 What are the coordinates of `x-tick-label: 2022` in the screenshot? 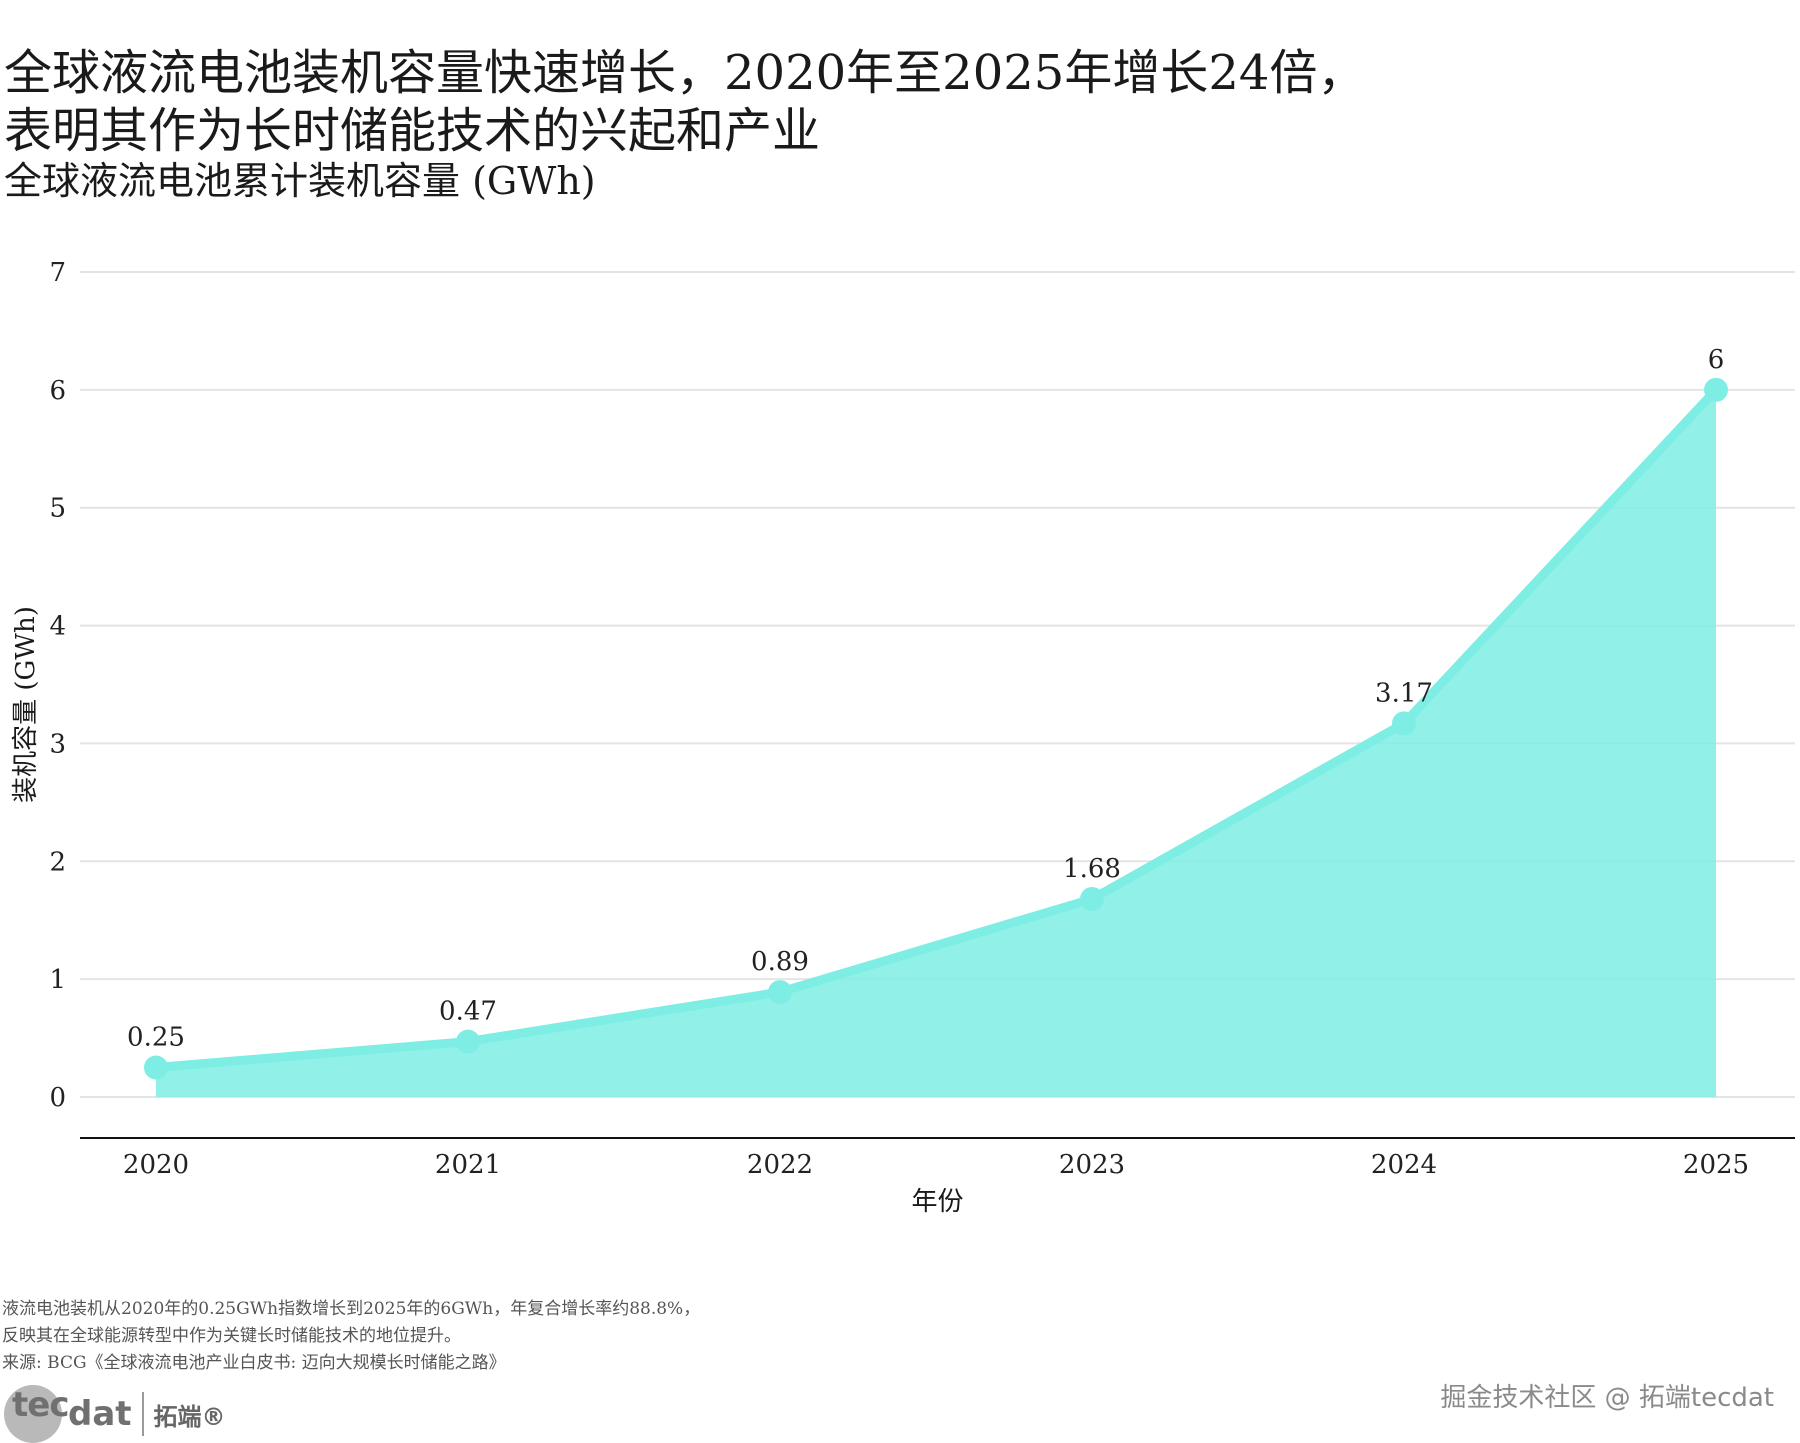 It's located at (780, 1165).